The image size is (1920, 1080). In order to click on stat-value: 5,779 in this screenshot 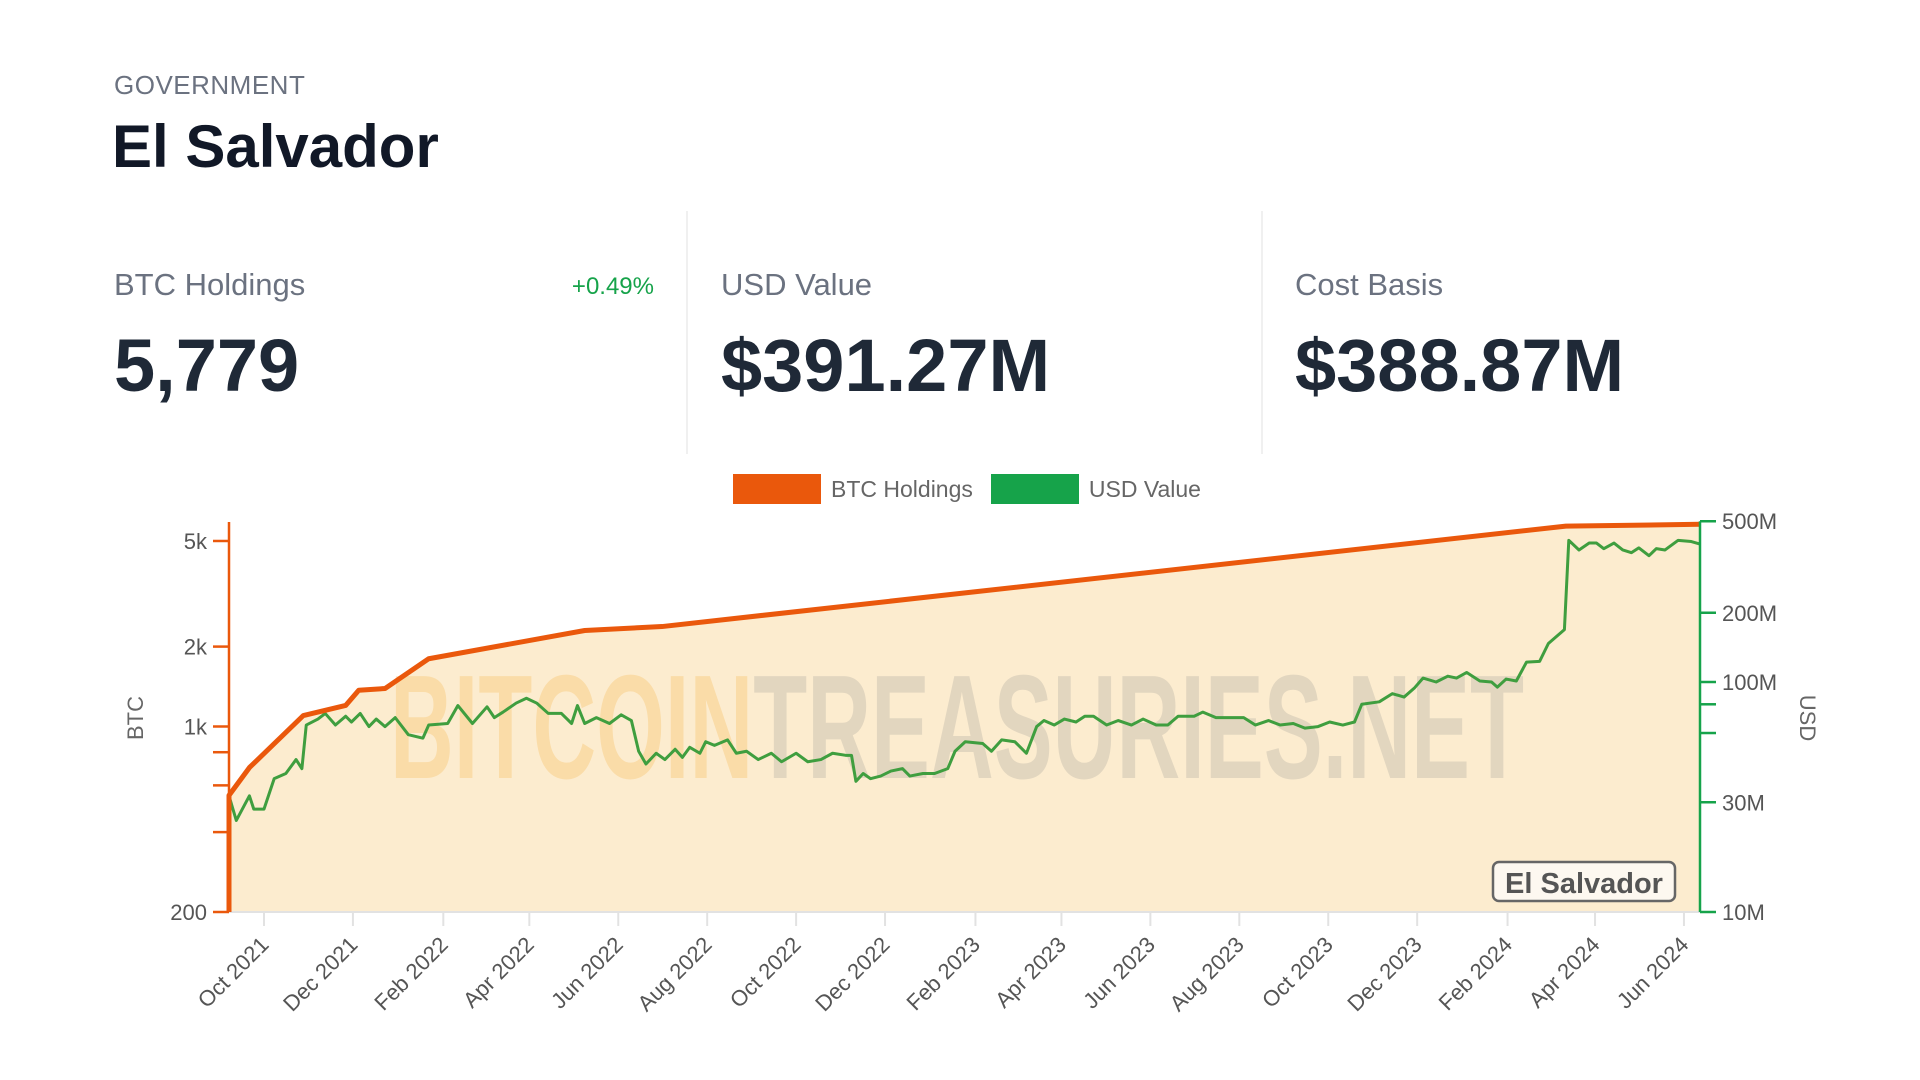, I will do `click(207, 365)`.